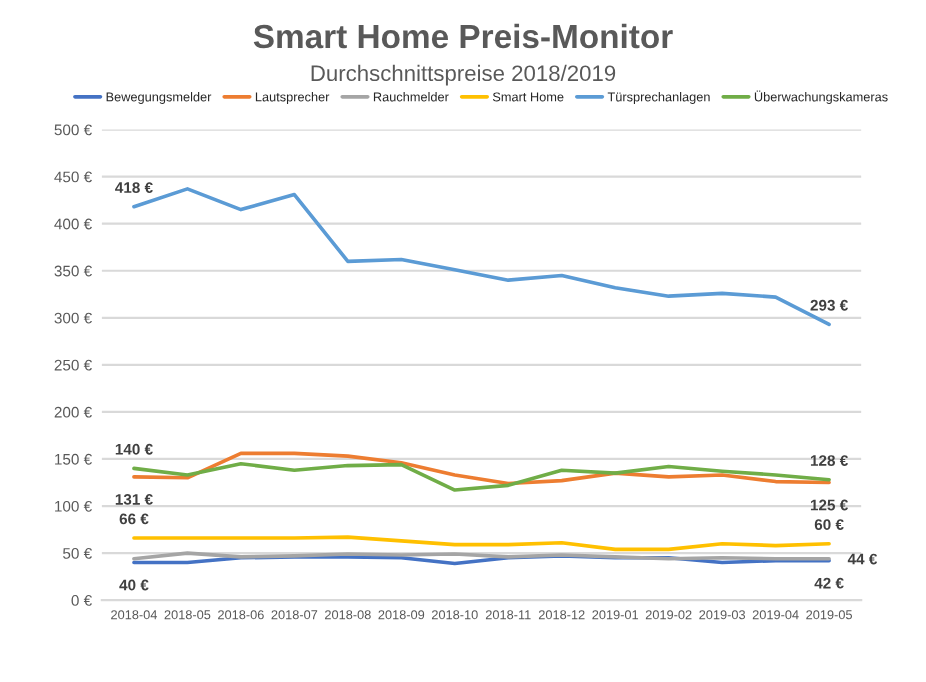  Describe the element at coordinates (463, 75) in the screenshot. I see `chart-subtitle: Durchschnittspreise 2018/2019` at that location.